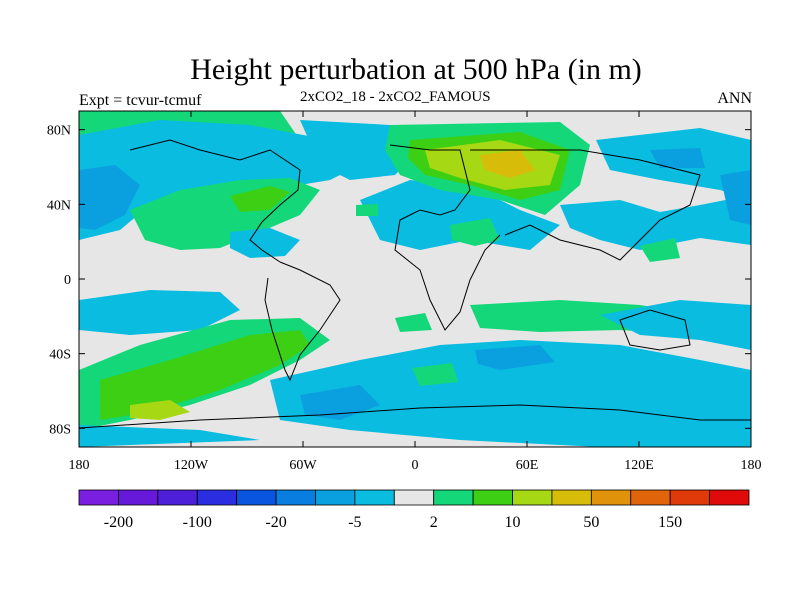 Image resolution: width=800 pixels, height=600 pixels. I want to click on coastline-antarctica, so click(415, 416).